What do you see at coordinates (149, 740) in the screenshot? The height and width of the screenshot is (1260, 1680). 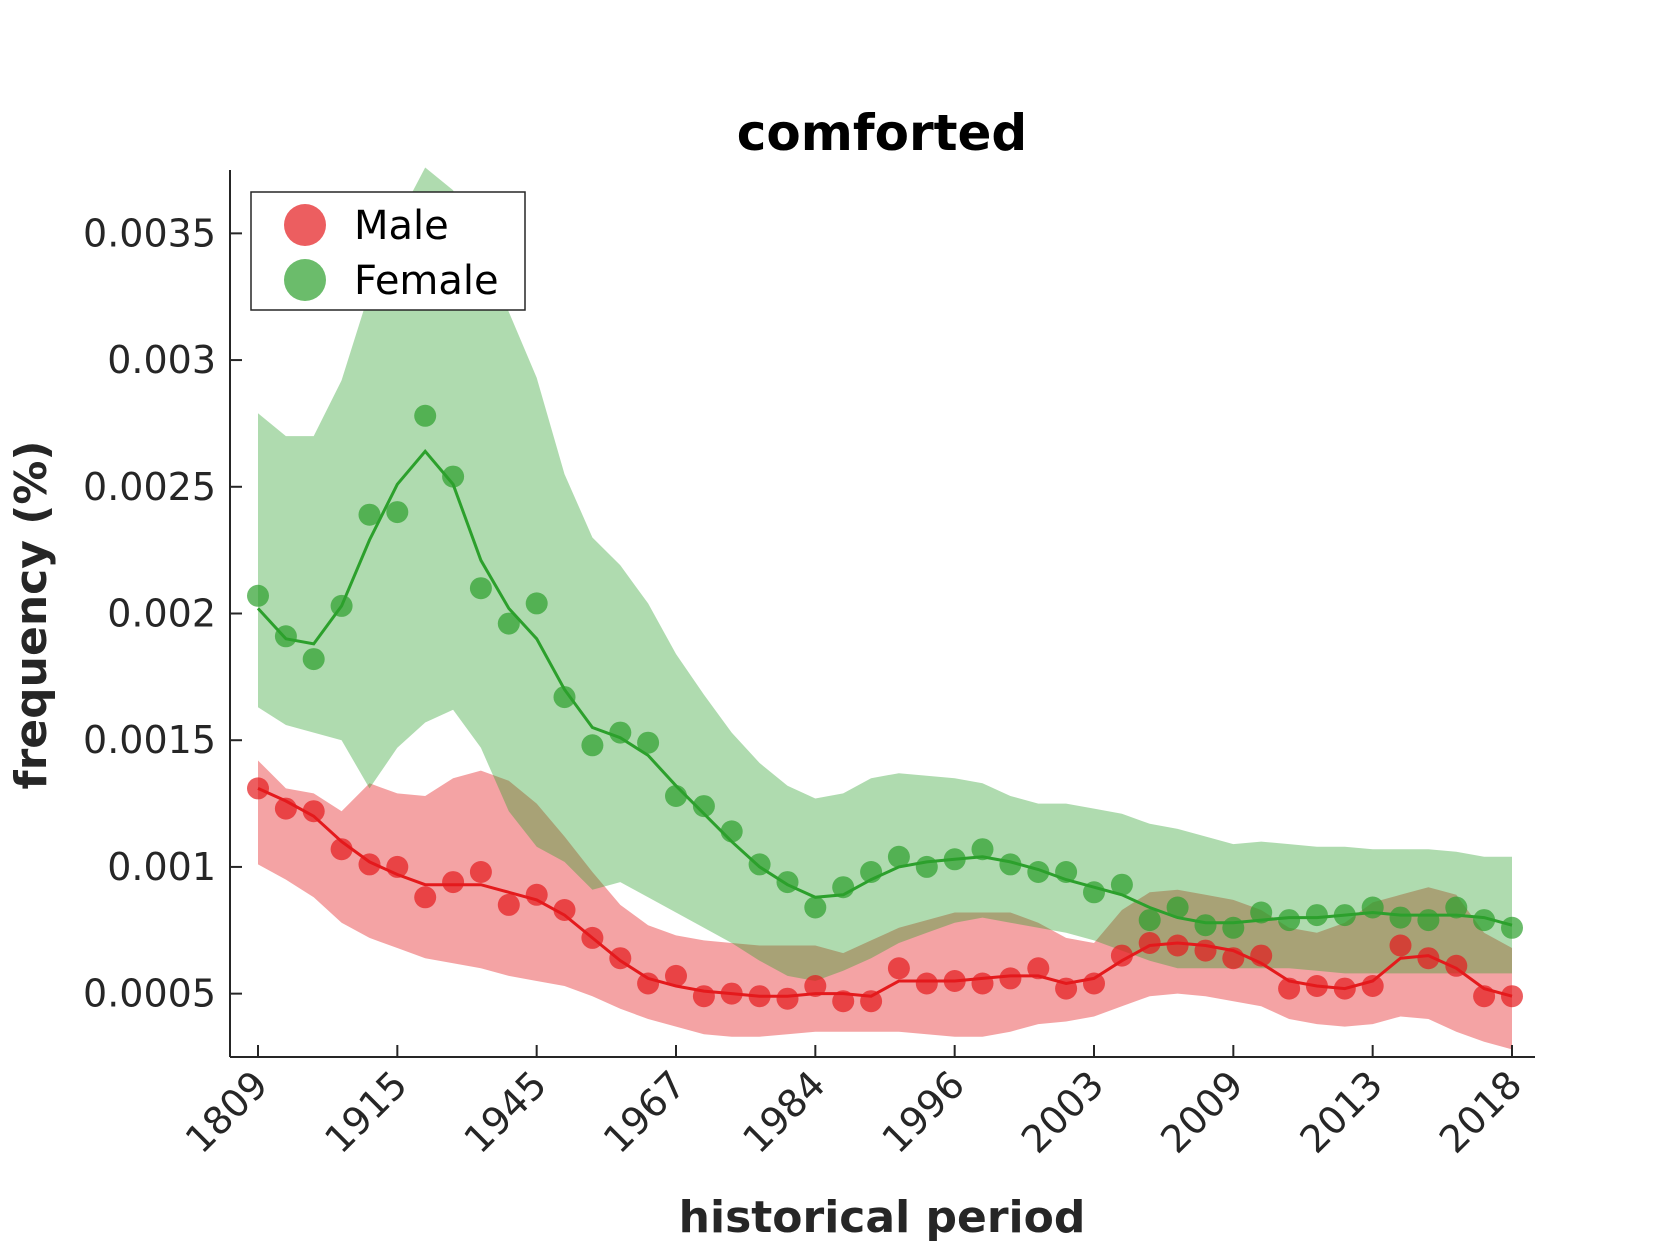 I see `y-tick-label: 0.0015` at bounding box center [149, 740].